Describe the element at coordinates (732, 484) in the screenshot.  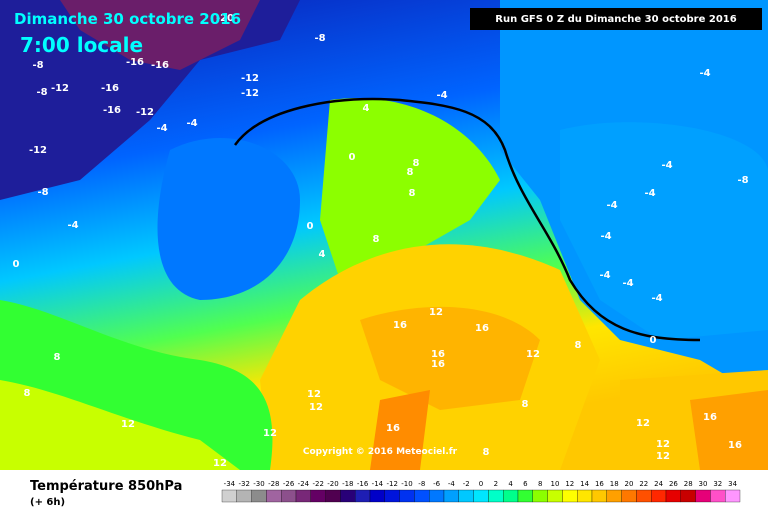
I see `scale-label: 34` at that location.